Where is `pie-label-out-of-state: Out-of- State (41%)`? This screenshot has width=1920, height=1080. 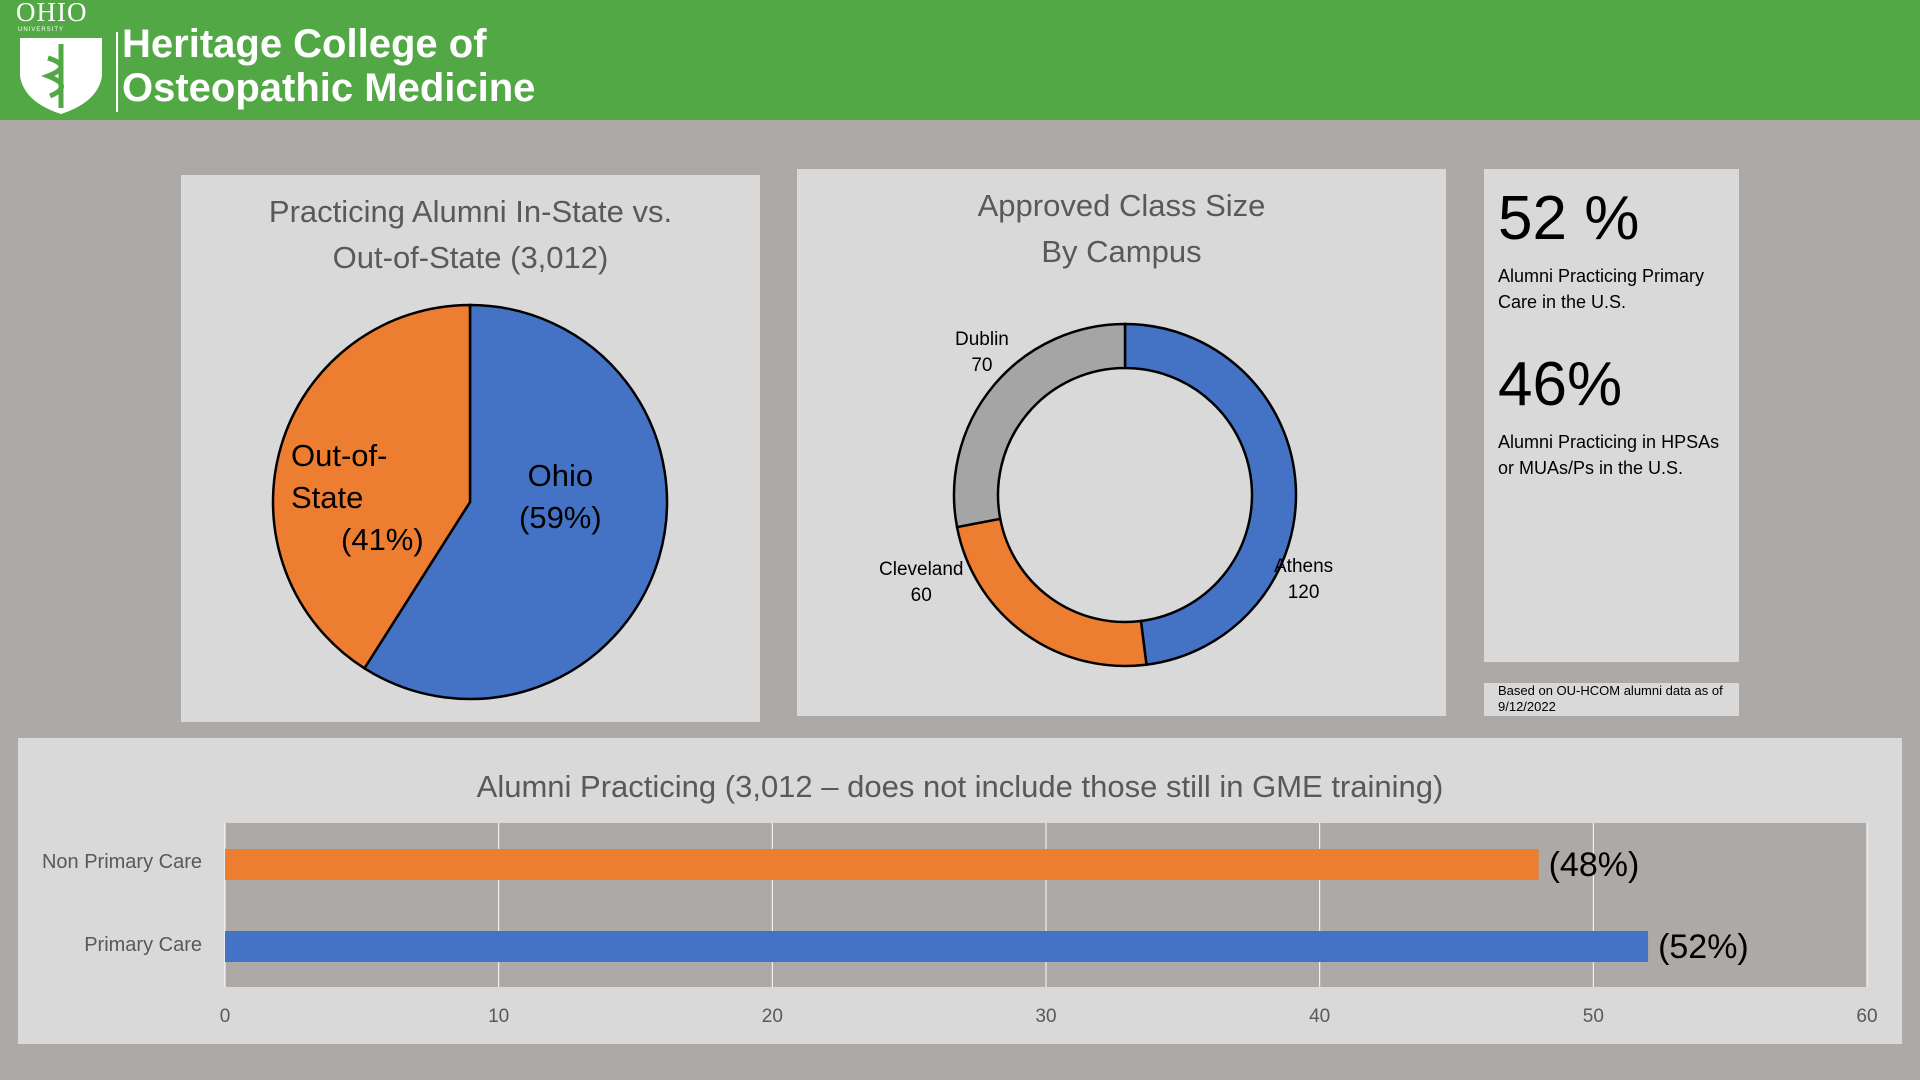
pie-label-out-of-state: Out-of- State (41%) is located at coordinates (357, 497).